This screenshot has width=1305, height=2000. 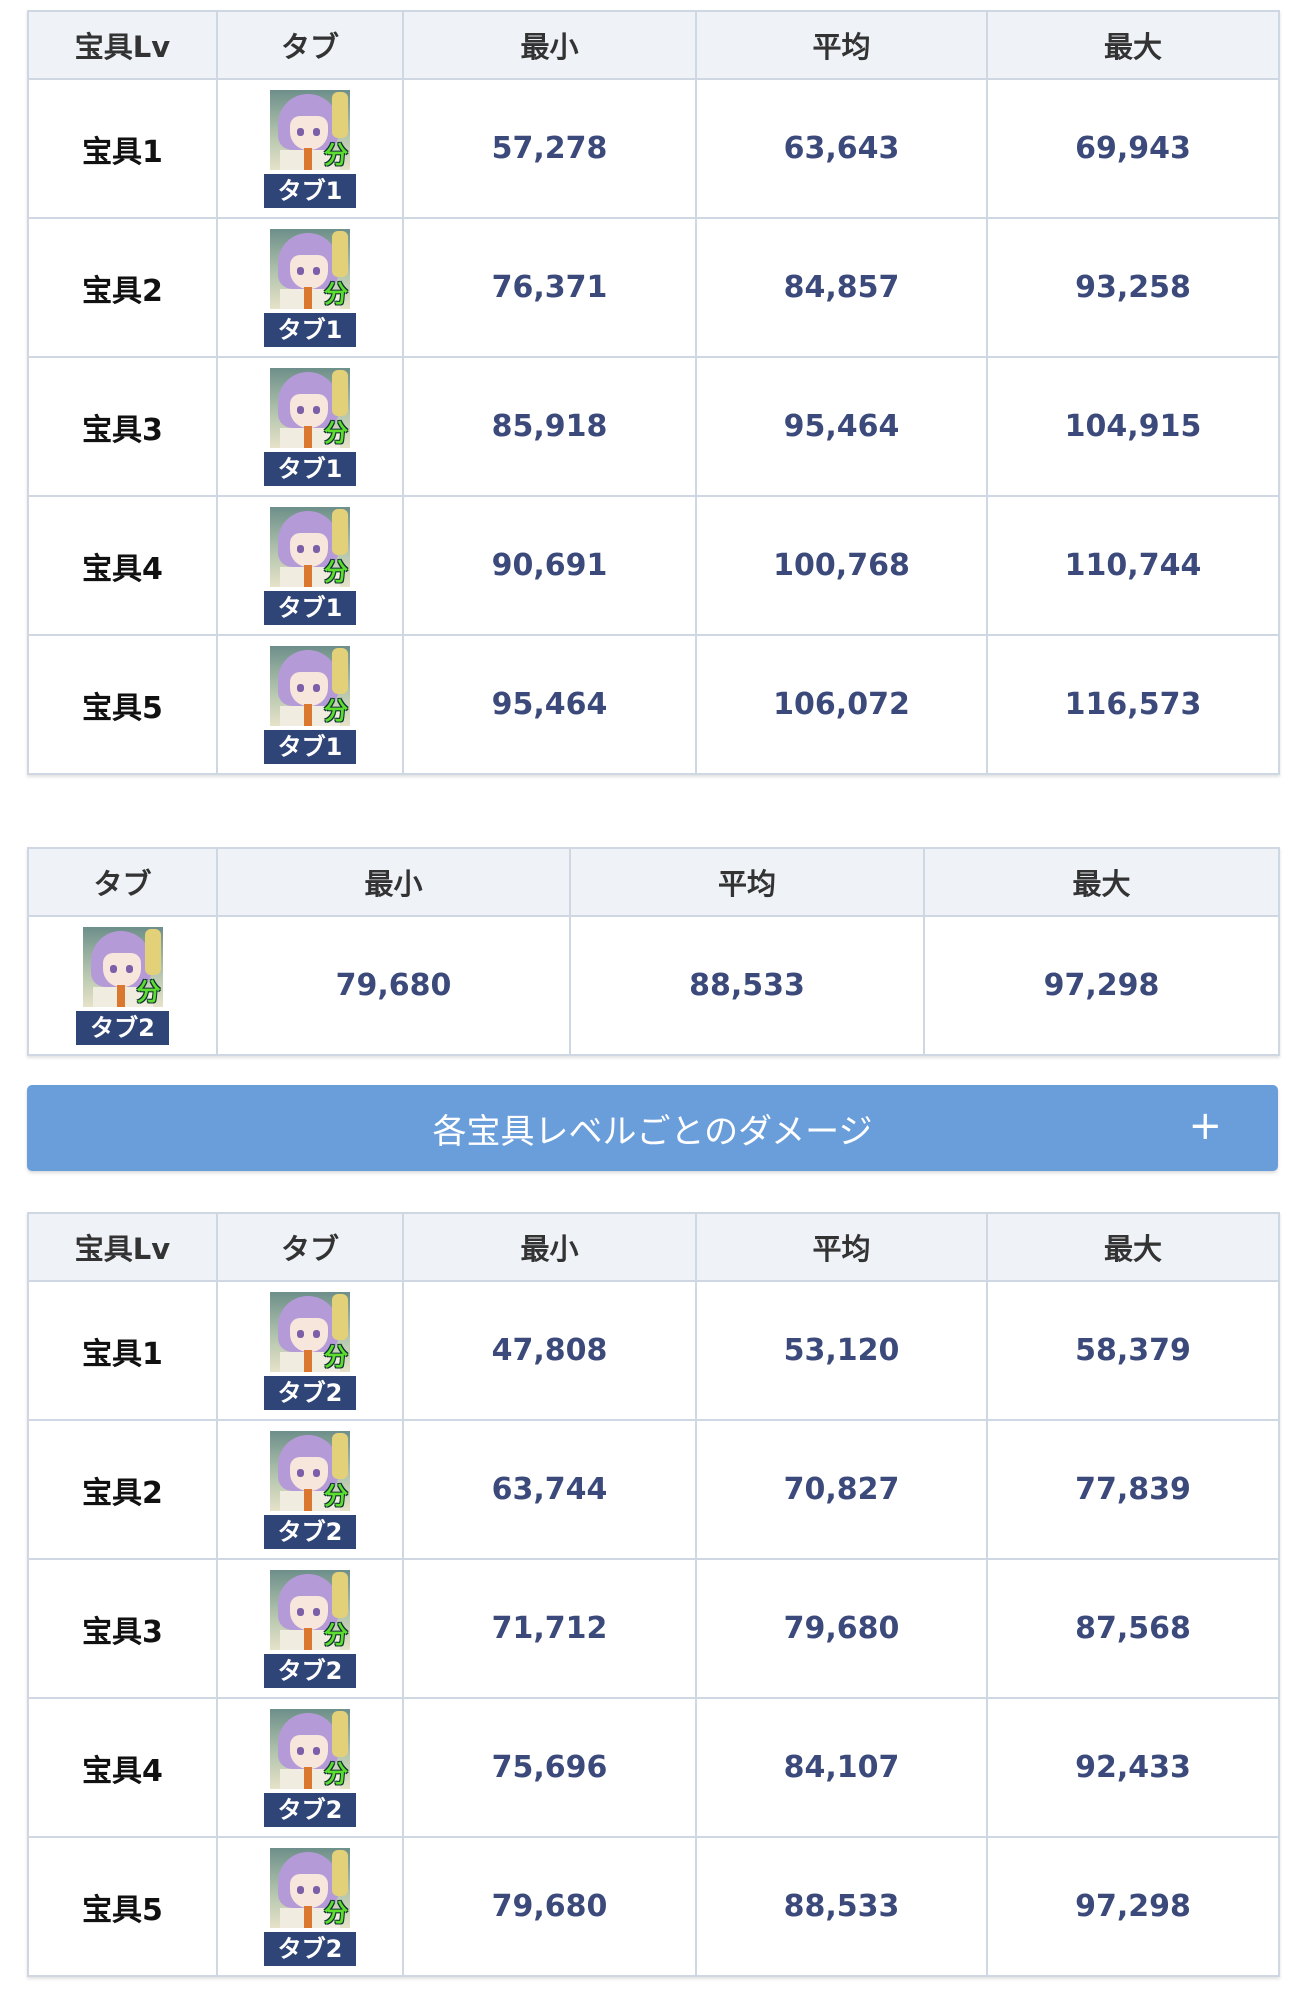 I want to click on min-damage-cell: 90,691, so click(x=549, y=565).